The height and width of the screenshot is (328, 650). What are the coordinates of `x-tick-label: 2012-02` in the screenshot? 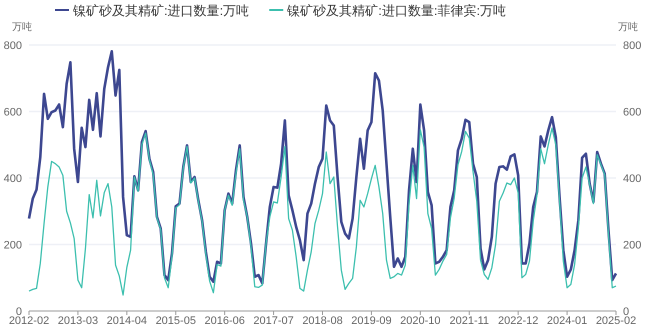 It's located at (29, 321).